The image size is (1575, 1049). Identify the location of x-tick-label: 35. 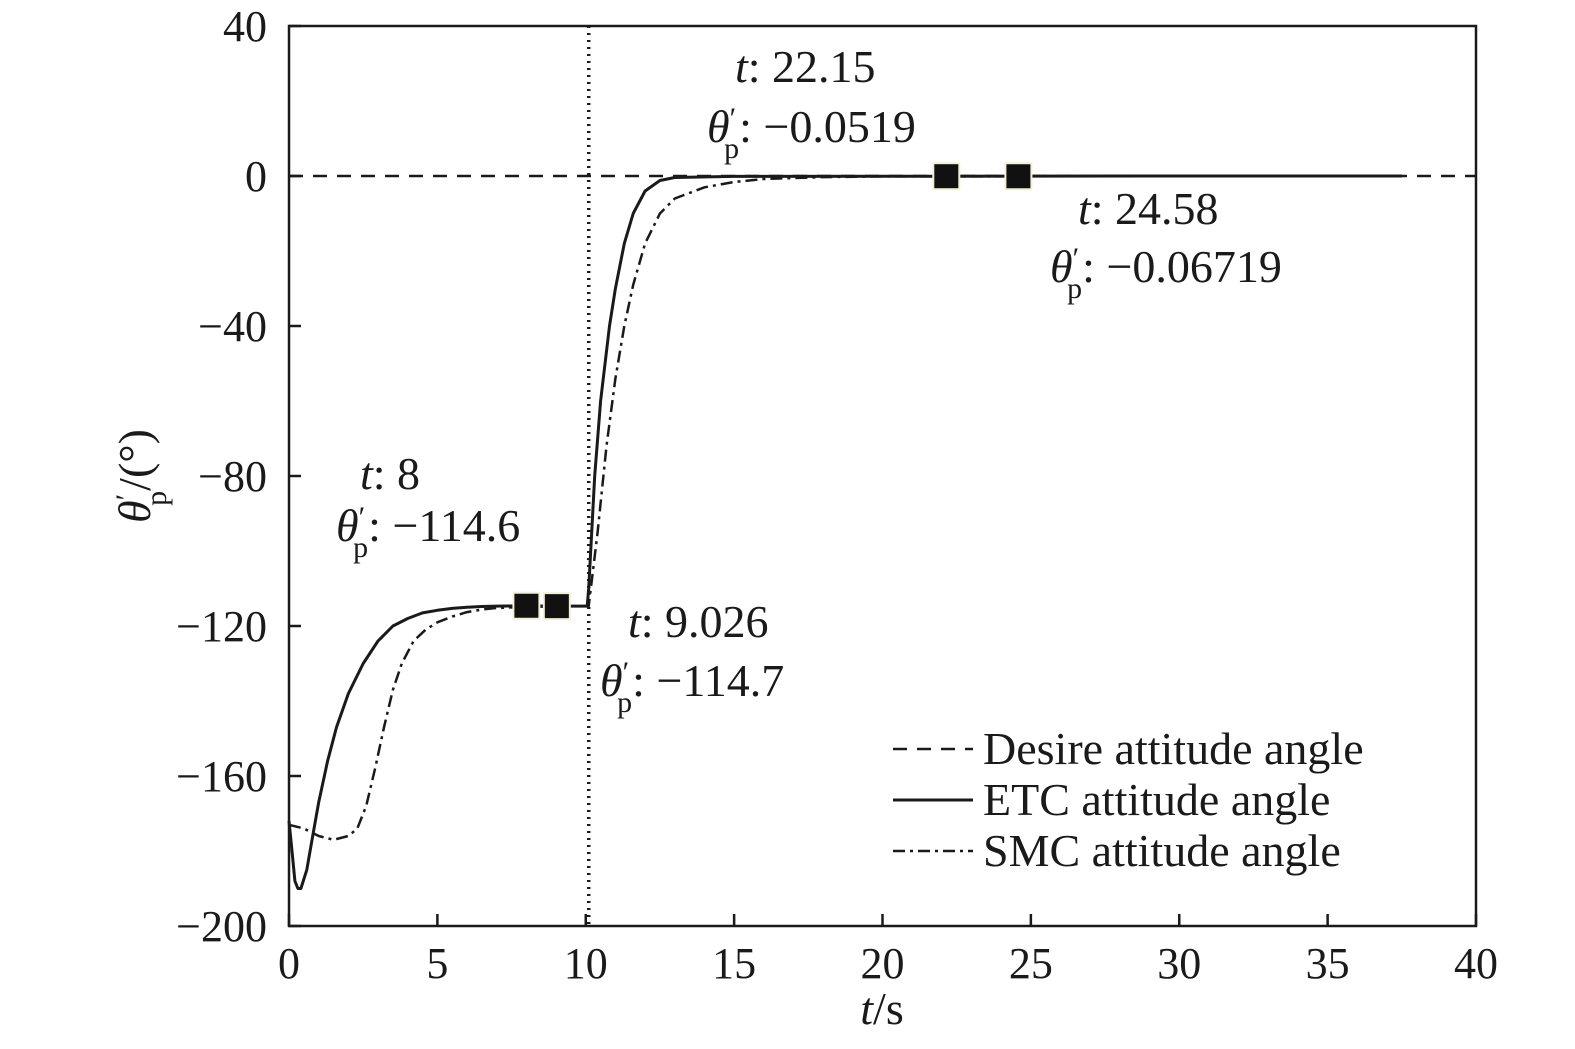
(1328, 963).